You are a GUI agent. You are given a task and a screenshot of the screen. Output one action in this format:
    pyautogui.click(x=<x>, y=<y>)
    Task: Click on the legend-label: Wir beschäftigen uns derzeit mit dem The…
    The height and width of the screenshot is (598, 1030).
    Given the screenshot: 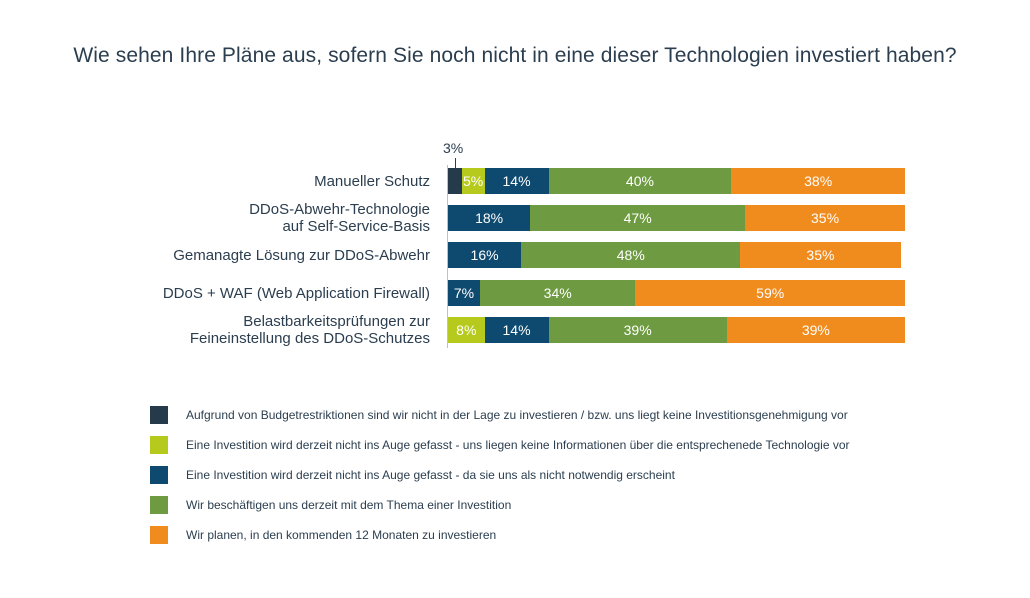 What is the action you would take?
    pyautogui.click(x=349, y=505)
    